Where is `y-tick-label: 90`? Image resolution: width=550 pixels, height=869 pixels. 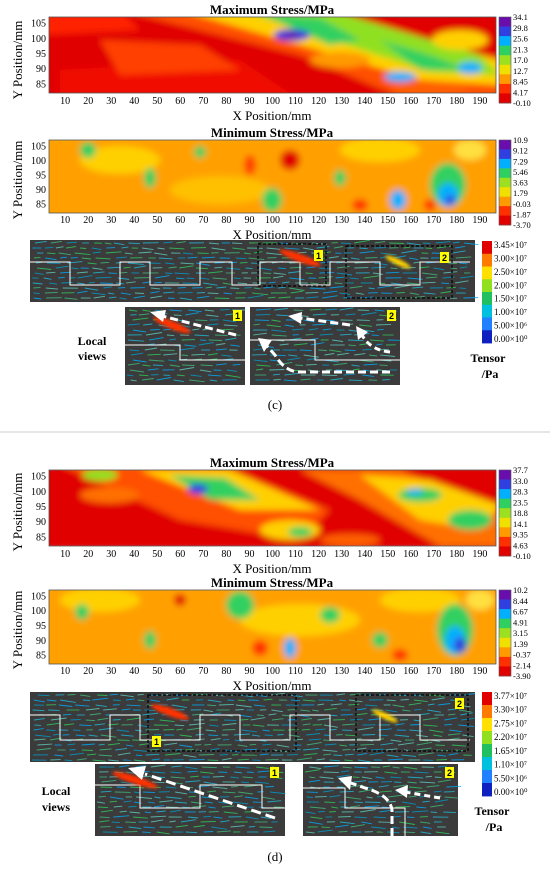 y-tick-label: 90 is located at coordinates (41, 69).